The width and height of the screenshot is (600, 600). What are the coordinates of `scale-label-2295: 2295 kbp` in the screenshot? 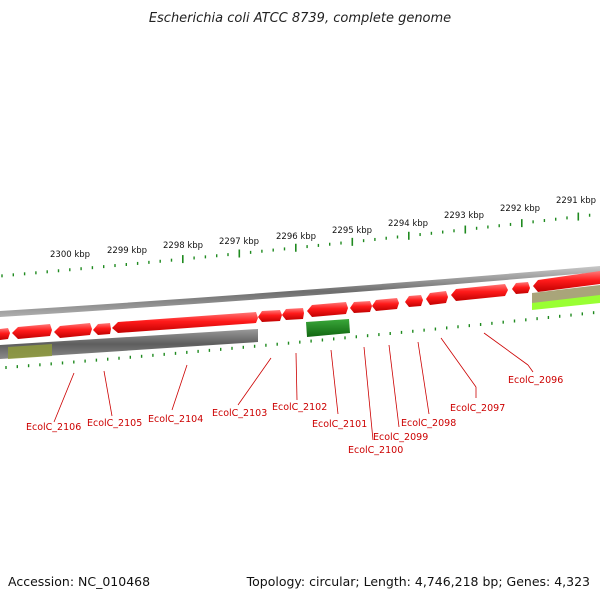 It's located at (352, 231).